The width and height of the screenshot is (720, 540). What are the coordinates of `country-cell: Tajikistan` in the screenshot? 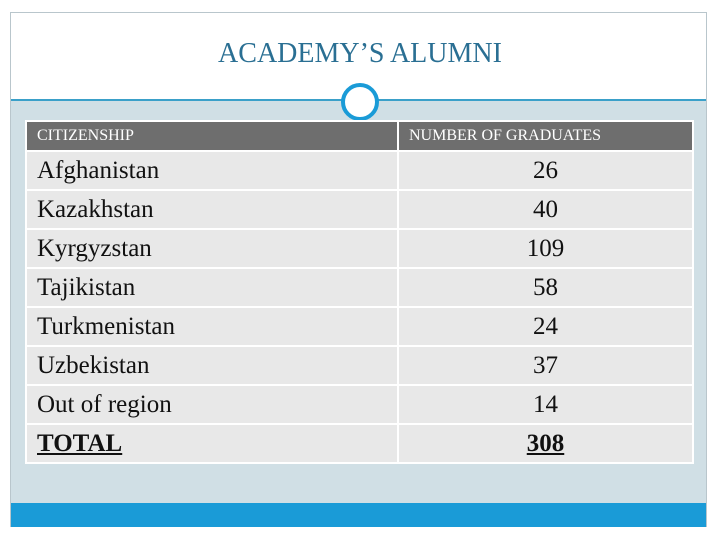 It's located at (212, 287).